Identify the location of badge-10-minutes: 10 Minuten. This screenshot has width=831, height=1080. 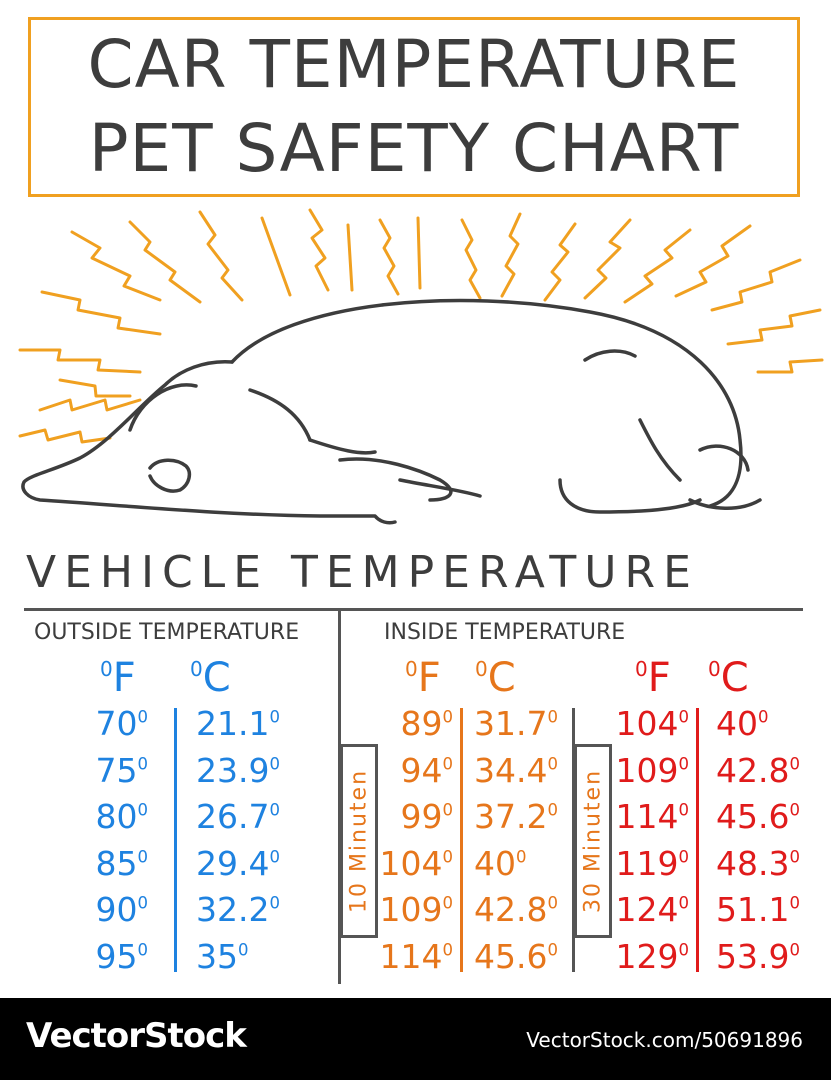
(359, 841).